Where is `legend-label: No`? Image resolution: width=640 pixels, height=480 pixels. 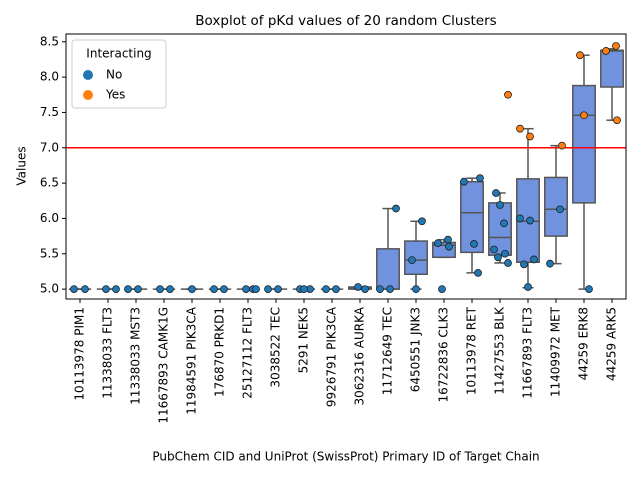 legend-label: No is located at coordinates (114, 75).